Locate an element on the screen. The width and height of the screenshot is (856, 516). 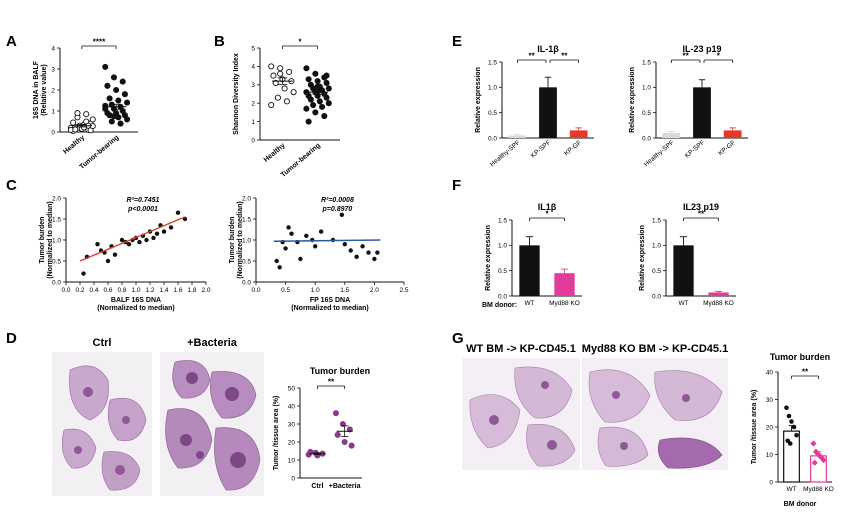
C2-x-label: FP 16S DNA is located at coordinates (330, 300).